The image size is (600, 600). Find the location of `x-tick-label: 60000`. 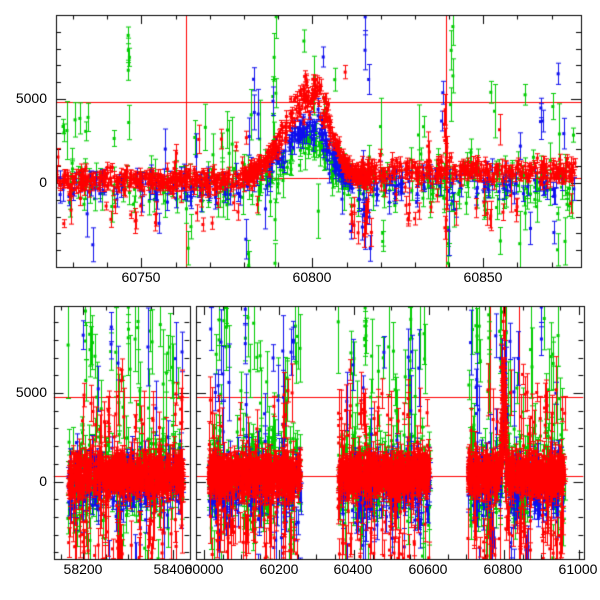

x-tick-label: 60000 is located at coordinates (204, 569).